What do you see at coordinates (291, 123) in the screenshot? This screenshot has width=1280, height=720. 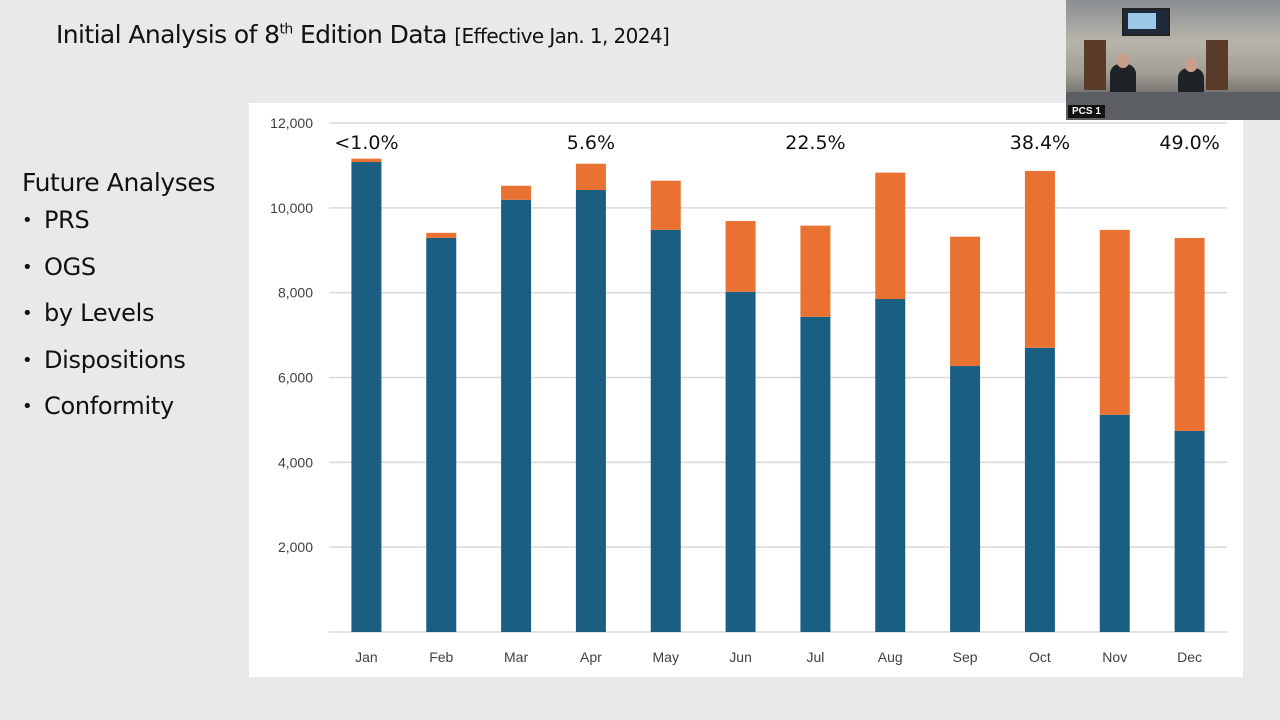 I see `y-tick-label: 12,000` at bounding box center [291, 123].